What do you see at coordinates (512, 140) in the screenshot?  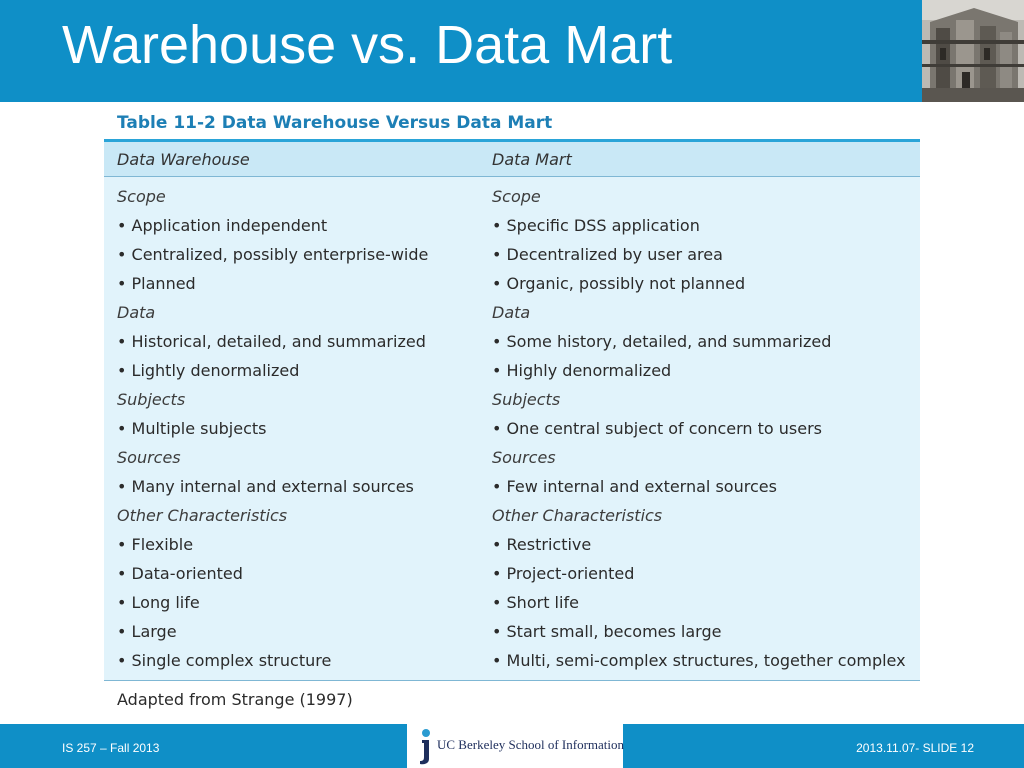 I see `caption-divider` at bounding box center [512, 140].